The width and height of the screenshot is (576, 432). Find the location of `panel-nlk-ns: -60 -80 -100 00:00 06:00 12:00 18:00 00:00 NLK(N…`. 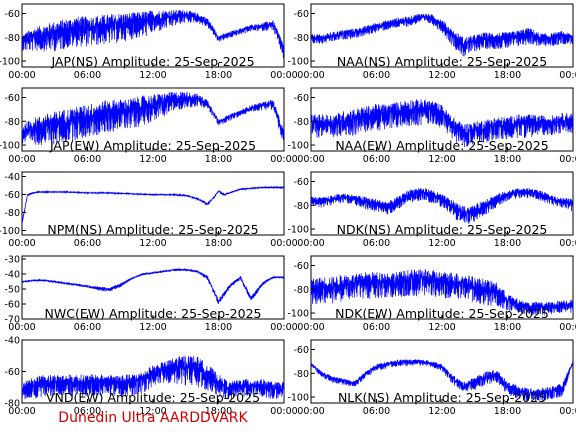

panel-nlk-ns: -60 -80 -100 00:00 06:00 12:00 18:00 00:00 NLK(N… is located at coordinates (431, 378).